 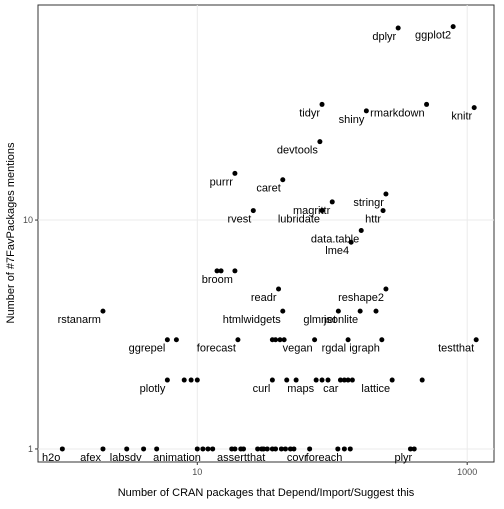 What do you see at coordinates (297, 458) in the screenshot?
I see `point-label: covr` at bounding box center [297, 458].